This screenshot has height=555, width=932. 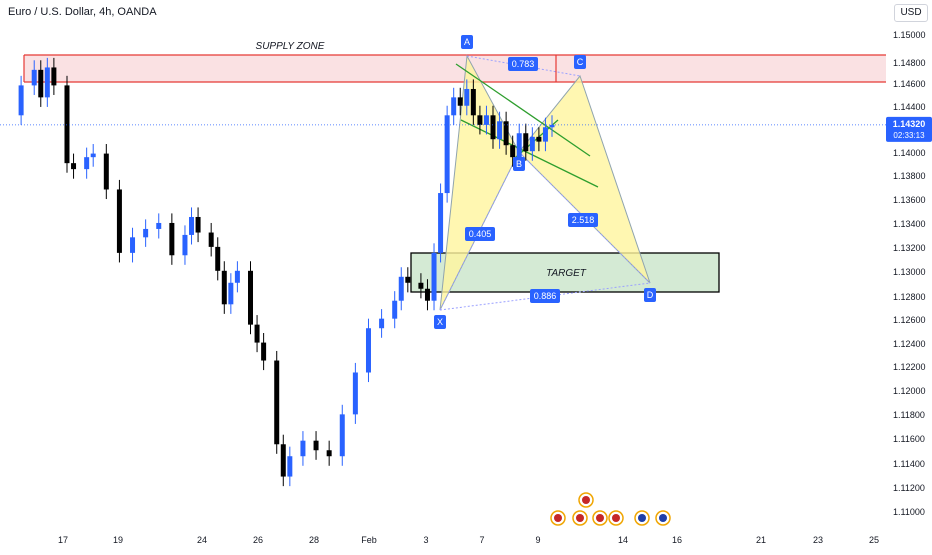 I want to click on y-tick-label: 1.15000, so click(x=909, y=35).